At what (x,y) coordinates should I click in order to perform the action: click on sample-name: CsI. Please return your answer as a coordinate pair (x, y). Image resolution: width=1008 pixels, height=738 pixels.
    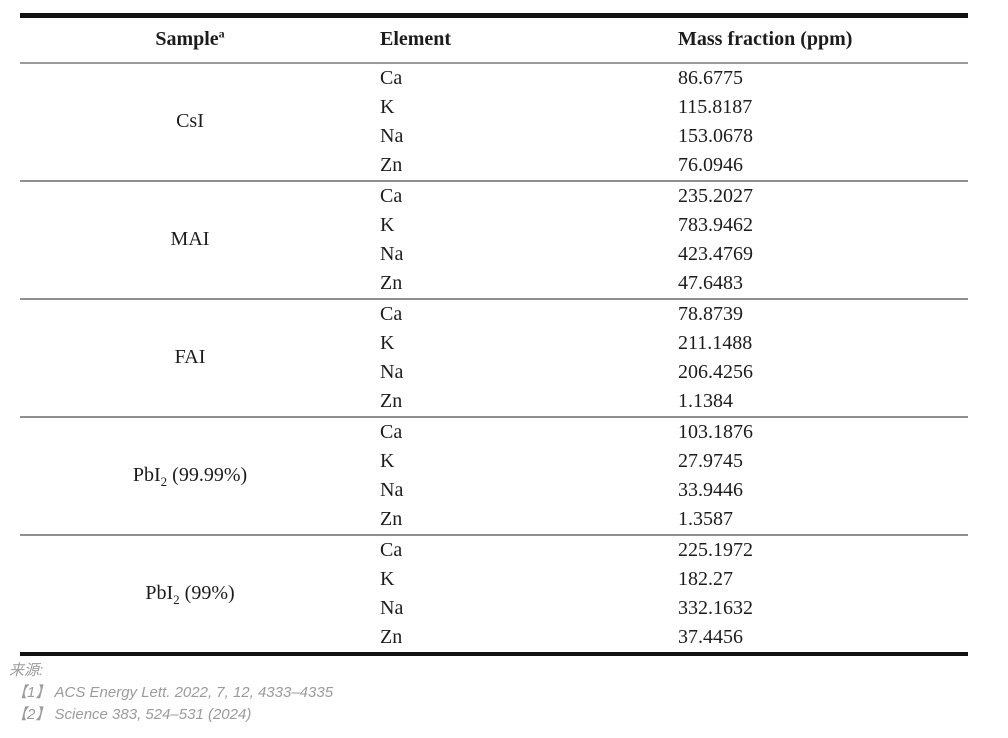
    Looking at the image, I should click on (190, 121).